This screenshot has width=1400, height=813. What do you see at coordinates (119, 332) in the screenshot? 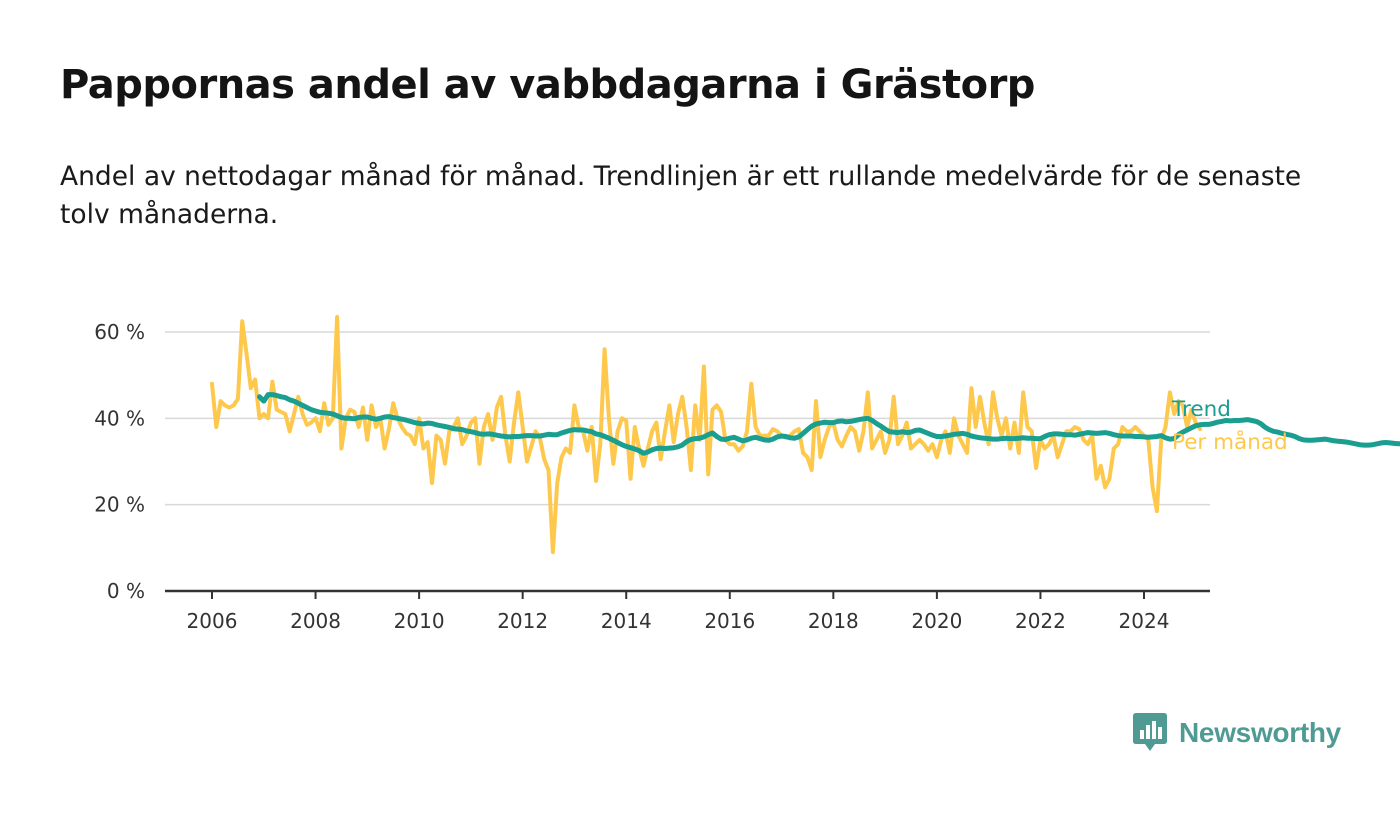
I see `y-tick-label: 60 %` at bounding box center [119, 332].